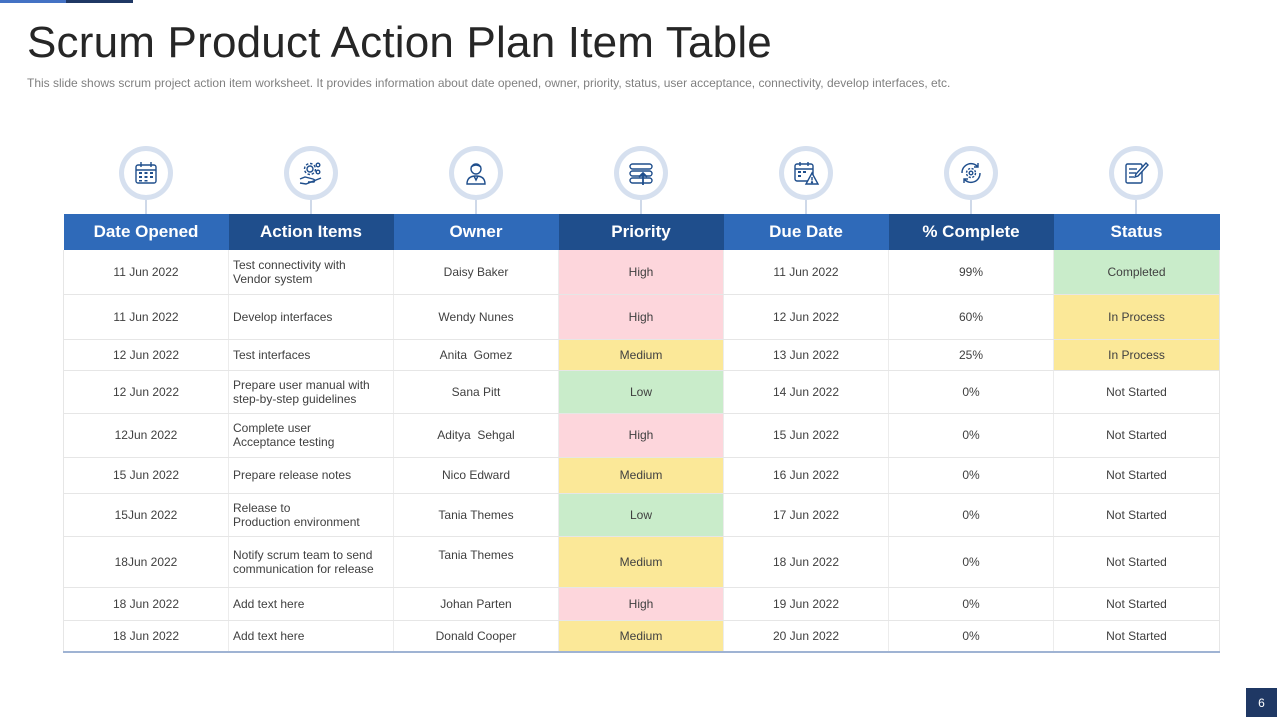  Describe the element at coordinates (476, 475) in the screenshot. I see `cell-owner: Nico Edward` at that location.